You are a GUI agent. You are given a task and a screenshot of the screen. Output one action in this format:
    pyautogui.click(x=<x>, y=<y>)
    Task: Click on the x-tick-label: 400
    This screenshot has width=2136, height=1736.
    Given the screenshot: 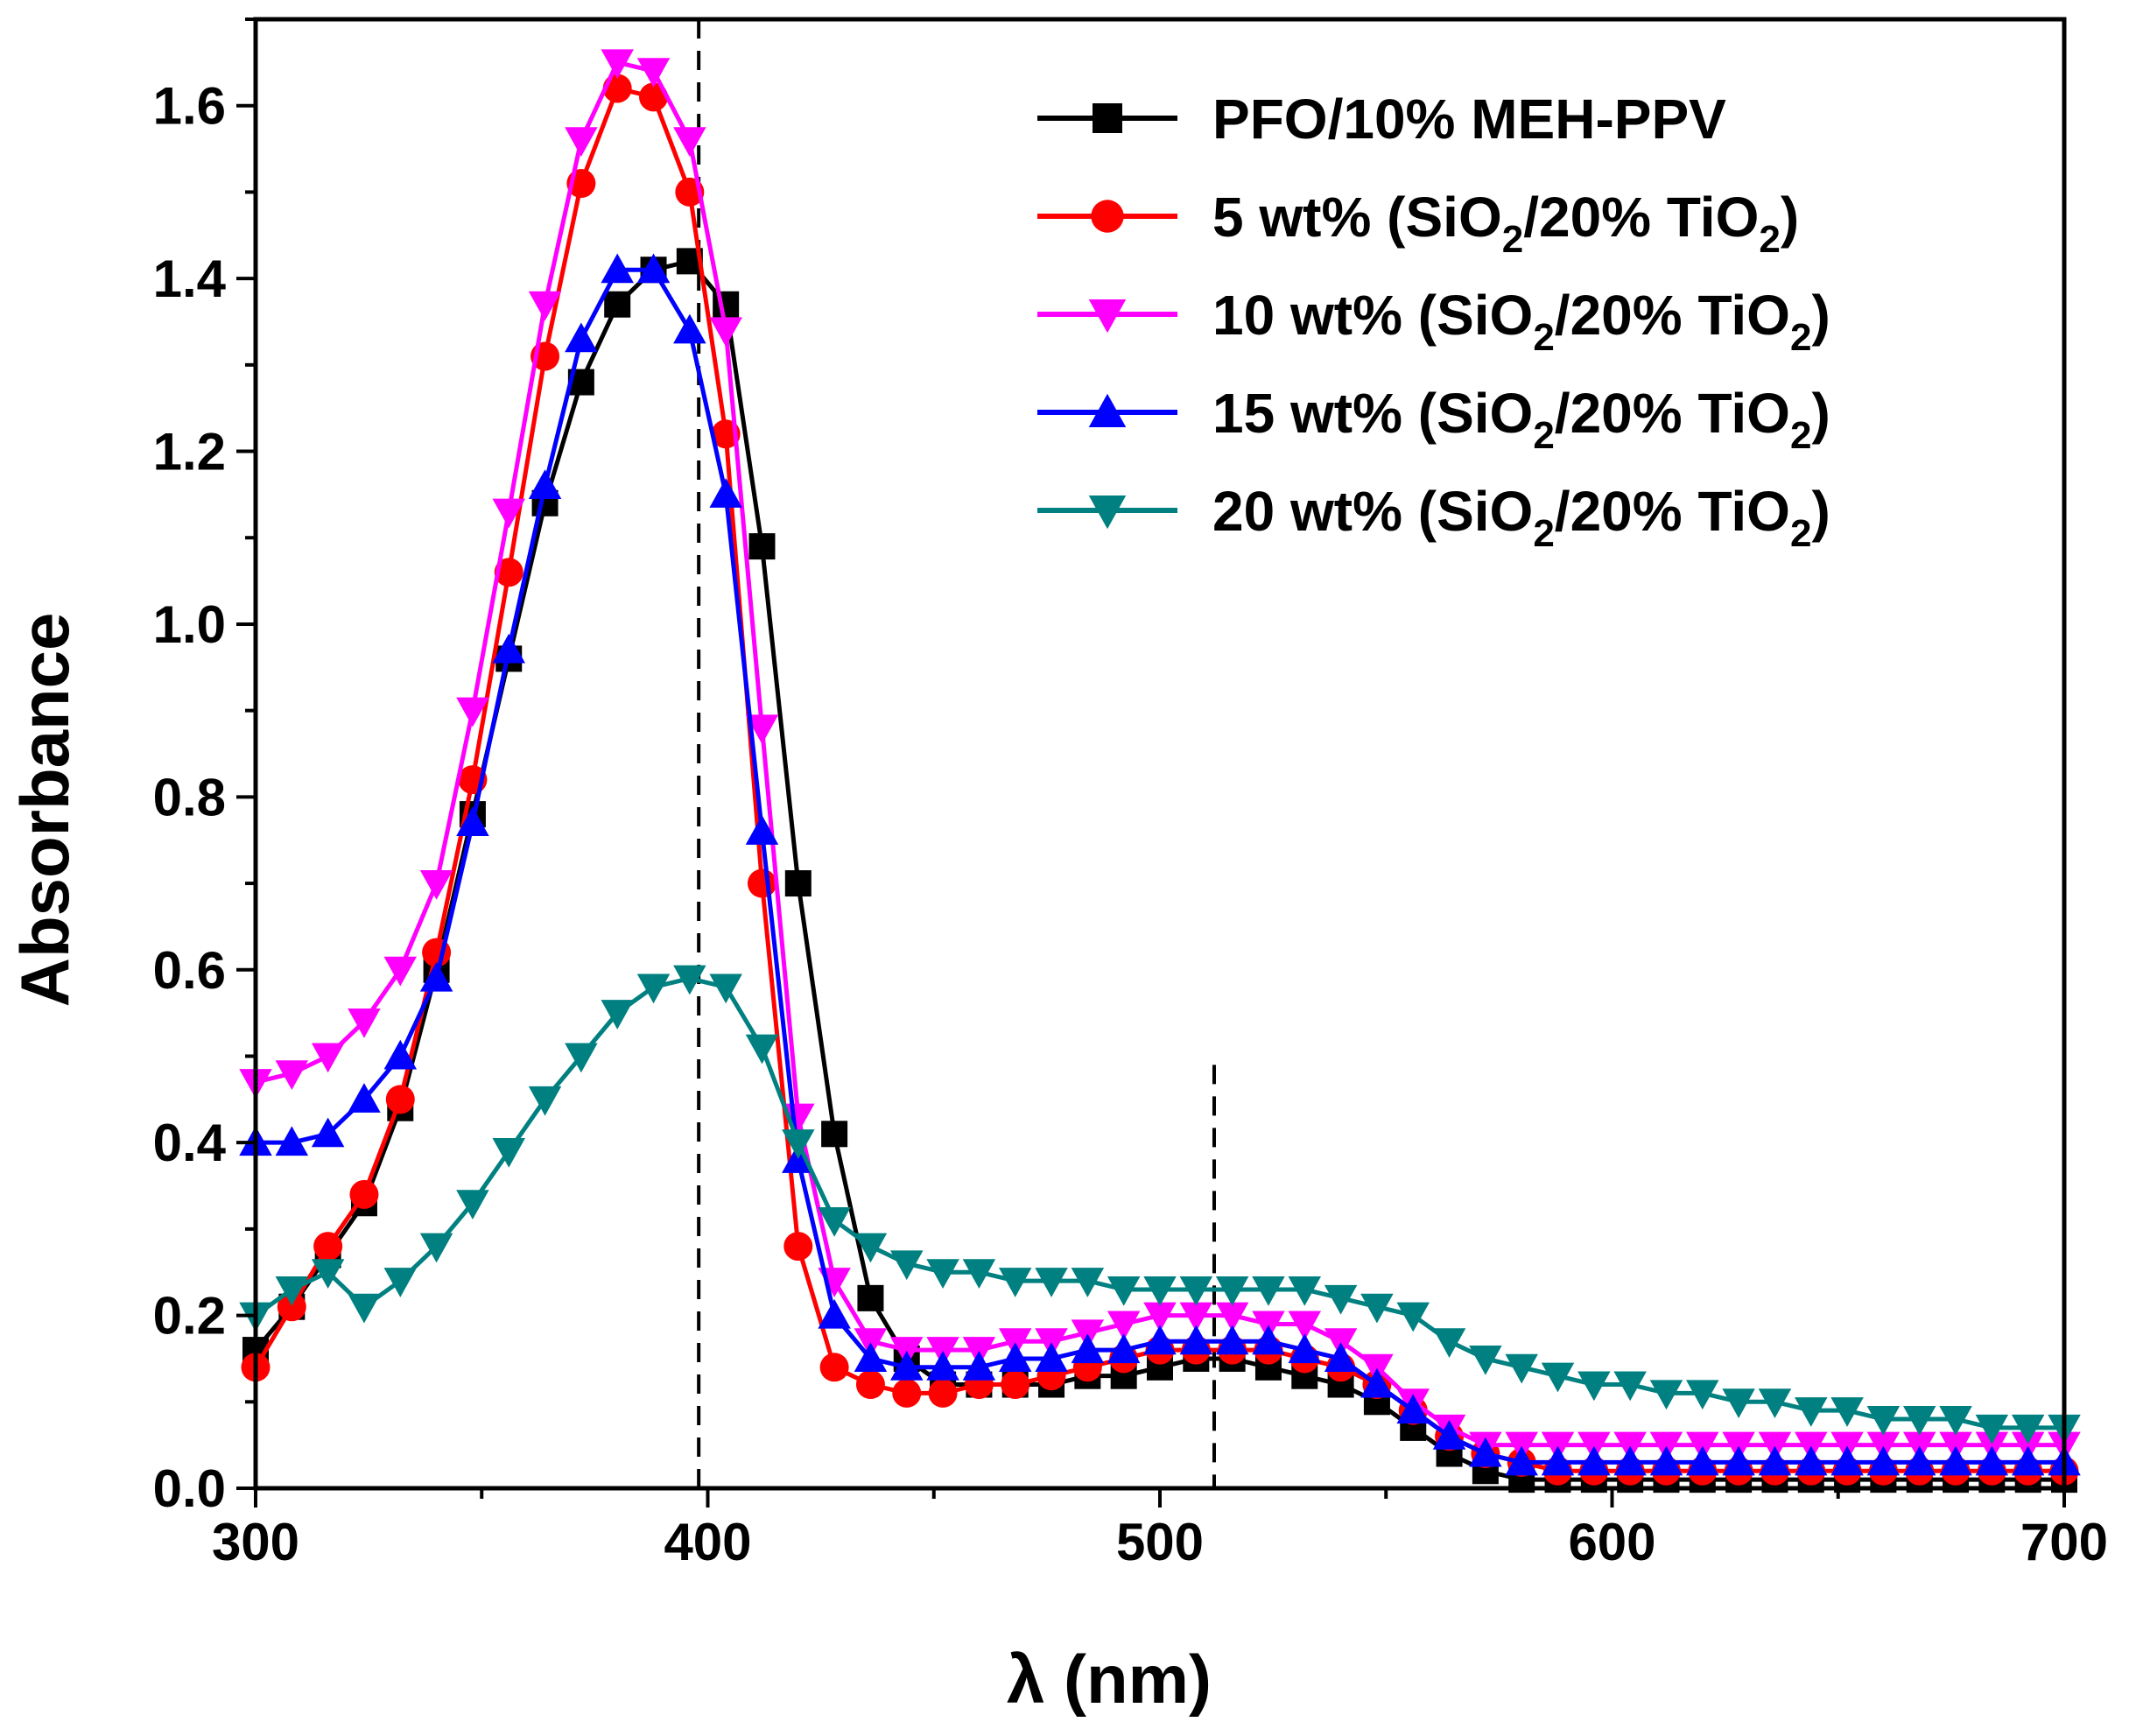 What is the action you would take?
    pyautogui.click(x=707, y=1542)
    